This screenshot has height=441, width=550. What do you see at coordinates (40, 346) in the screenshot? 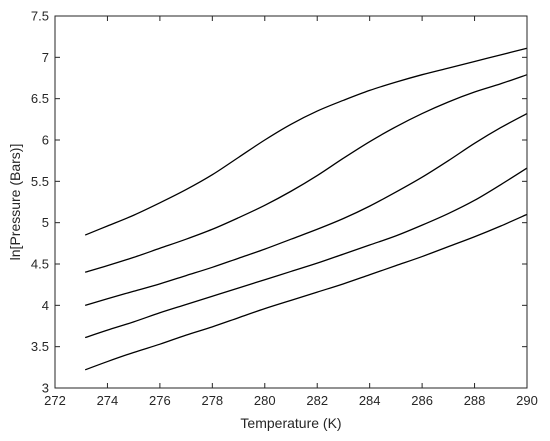
I see `y-tick-label: 3.5` at bounding box center [40, 346].